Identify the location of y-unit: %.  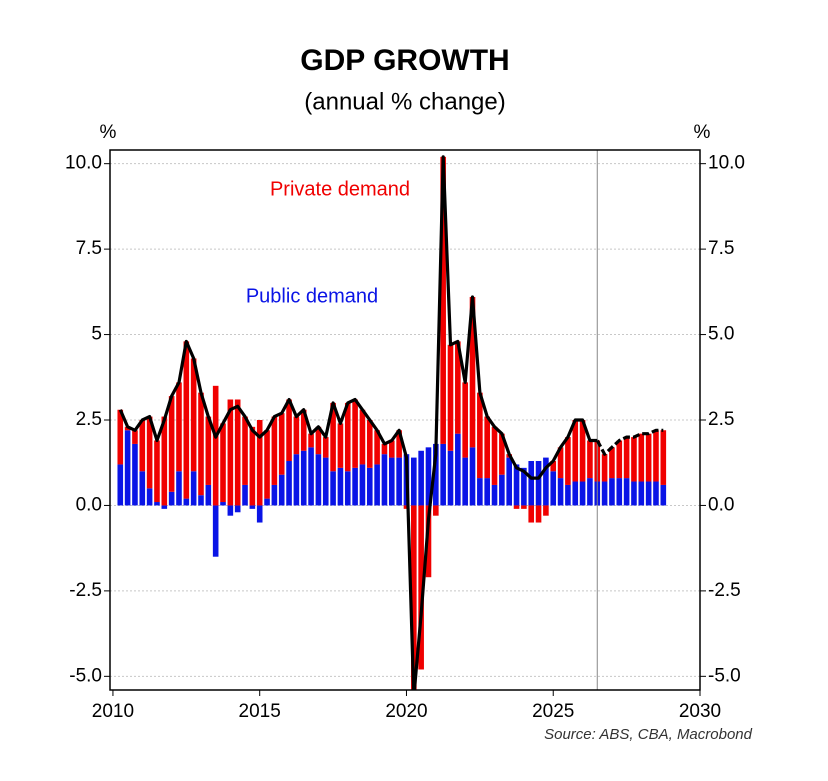
(108, 132).